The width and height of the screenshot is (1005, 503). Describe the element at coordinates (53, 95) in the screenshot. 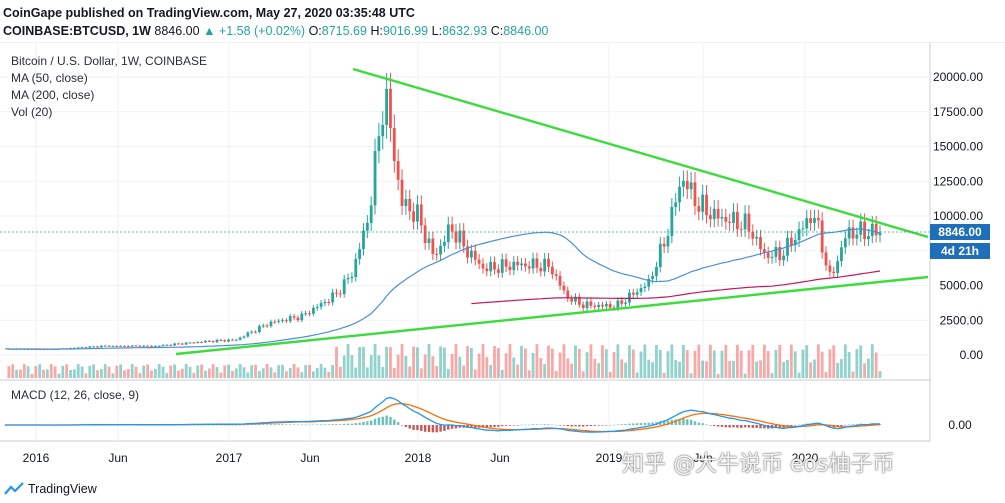

I see `legend-ma200: MA (200, close)` at that location.